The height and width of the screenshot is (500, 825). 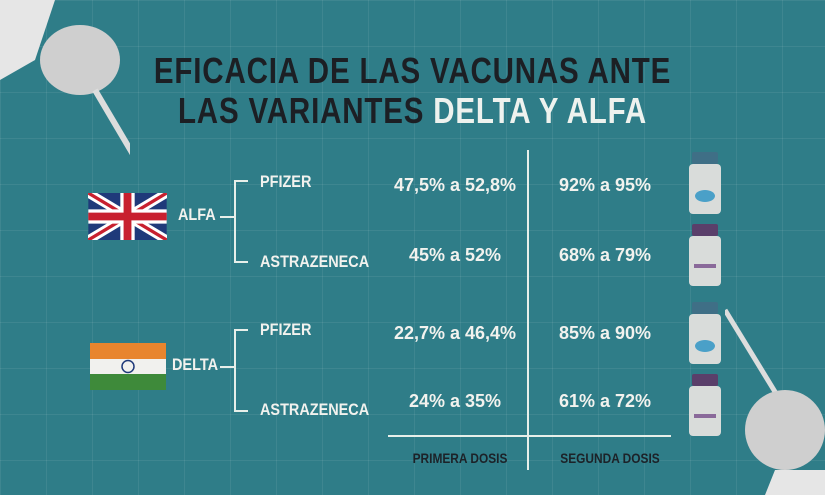 What do you see at coordinates (540, 110) in the screenshot?
I see `title-highlight: DELTA Y ALFA` at bounding box center [540, 110].